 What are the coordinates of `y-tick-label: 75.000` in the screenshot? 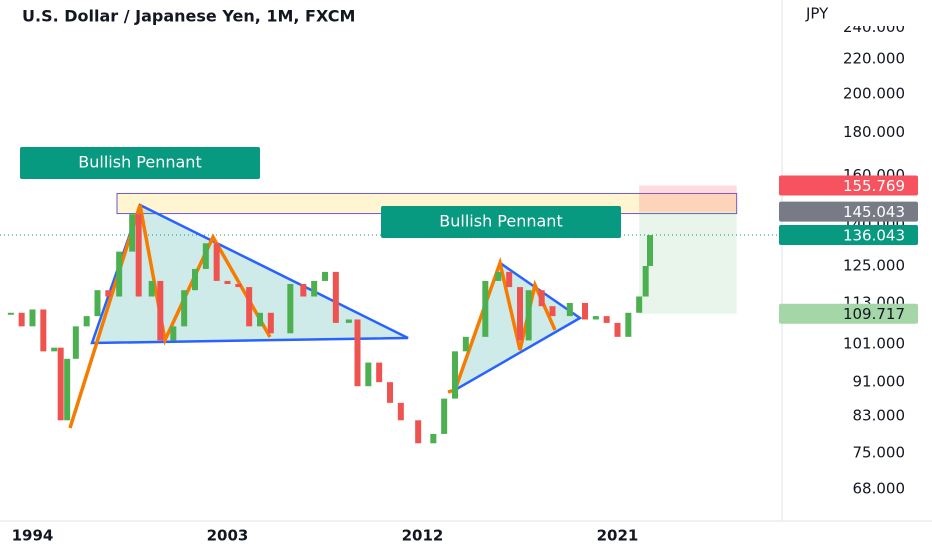 It's located at (879, 452).